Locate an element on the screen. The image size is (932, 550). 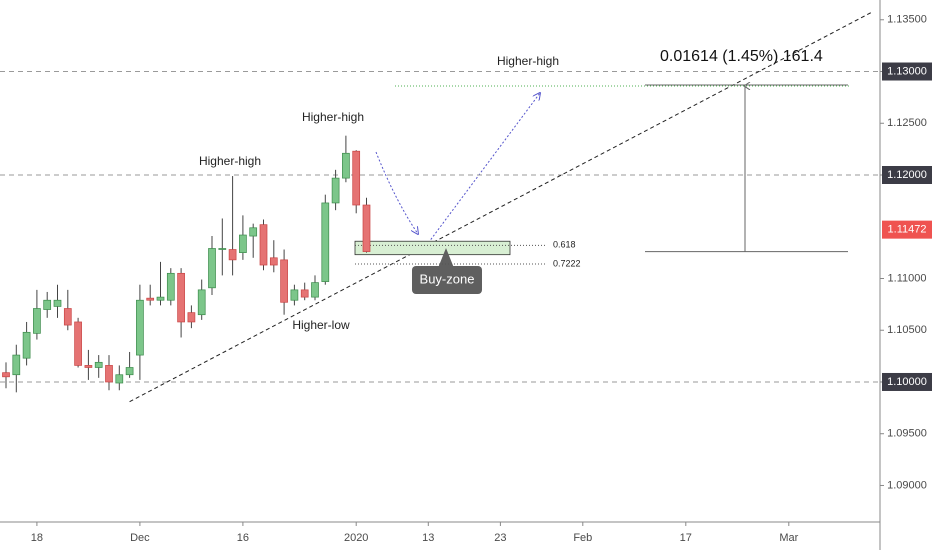
annotation: Higher-low is located at coordinates (321, 325).